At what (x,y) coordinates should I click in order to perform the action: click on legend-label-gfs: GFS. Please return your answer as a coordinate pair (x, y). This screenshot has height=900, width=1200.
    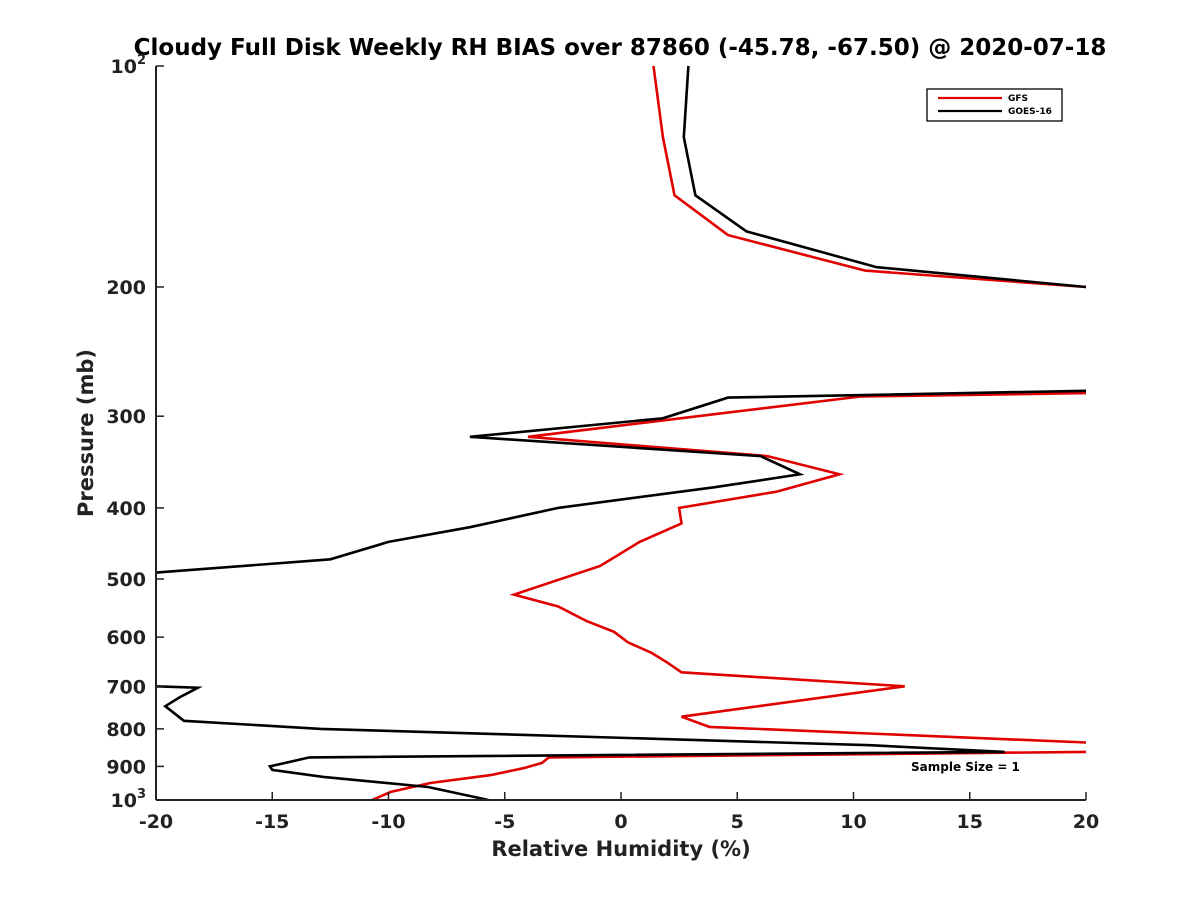
    Looking at the image, I should click on (1018, 99).